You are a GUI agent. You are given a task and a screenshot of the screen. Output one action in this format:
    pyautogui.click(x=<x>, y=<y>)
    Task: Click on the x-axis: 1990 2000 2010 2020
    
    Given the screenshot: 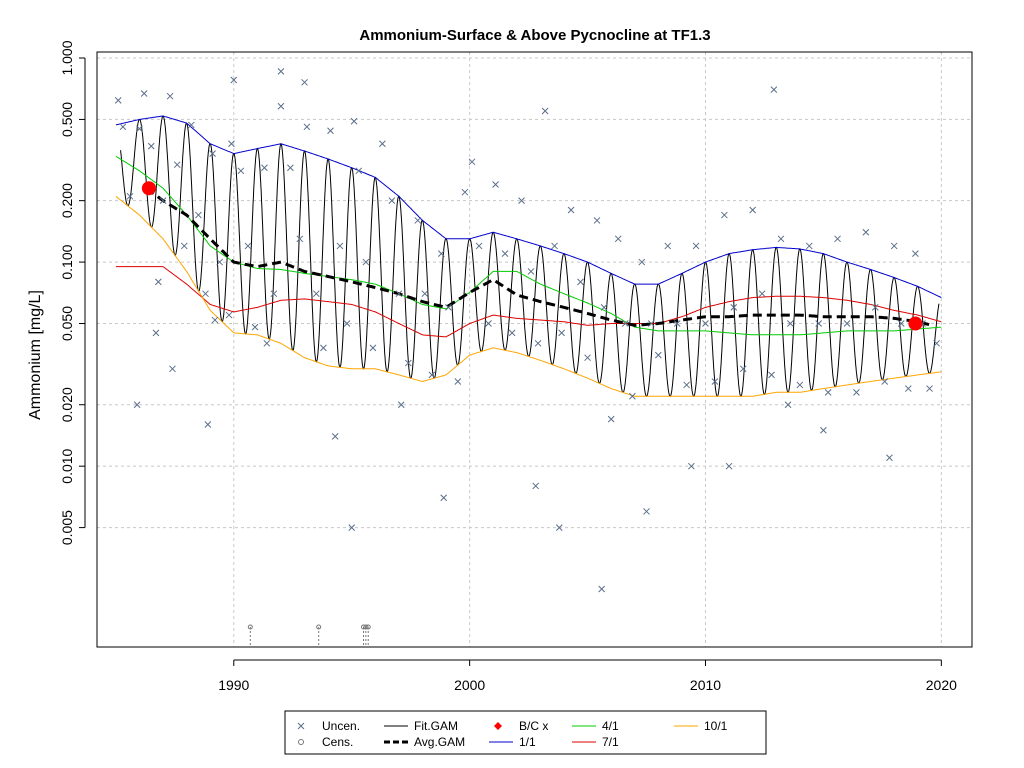 What is the action you would take?
    pyautogui.click(x=587, y=676)
    